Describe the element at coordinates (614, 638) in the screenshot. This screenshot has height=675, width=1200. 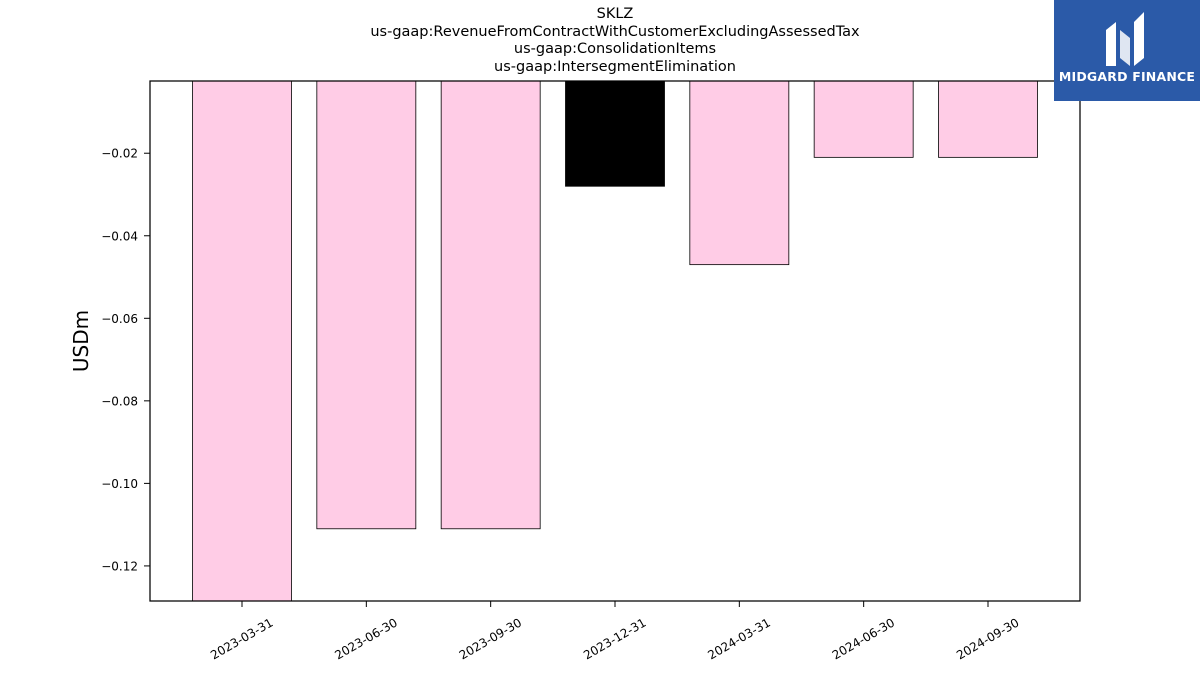
I see `x-tick-label: 2023-12-31` at that location.